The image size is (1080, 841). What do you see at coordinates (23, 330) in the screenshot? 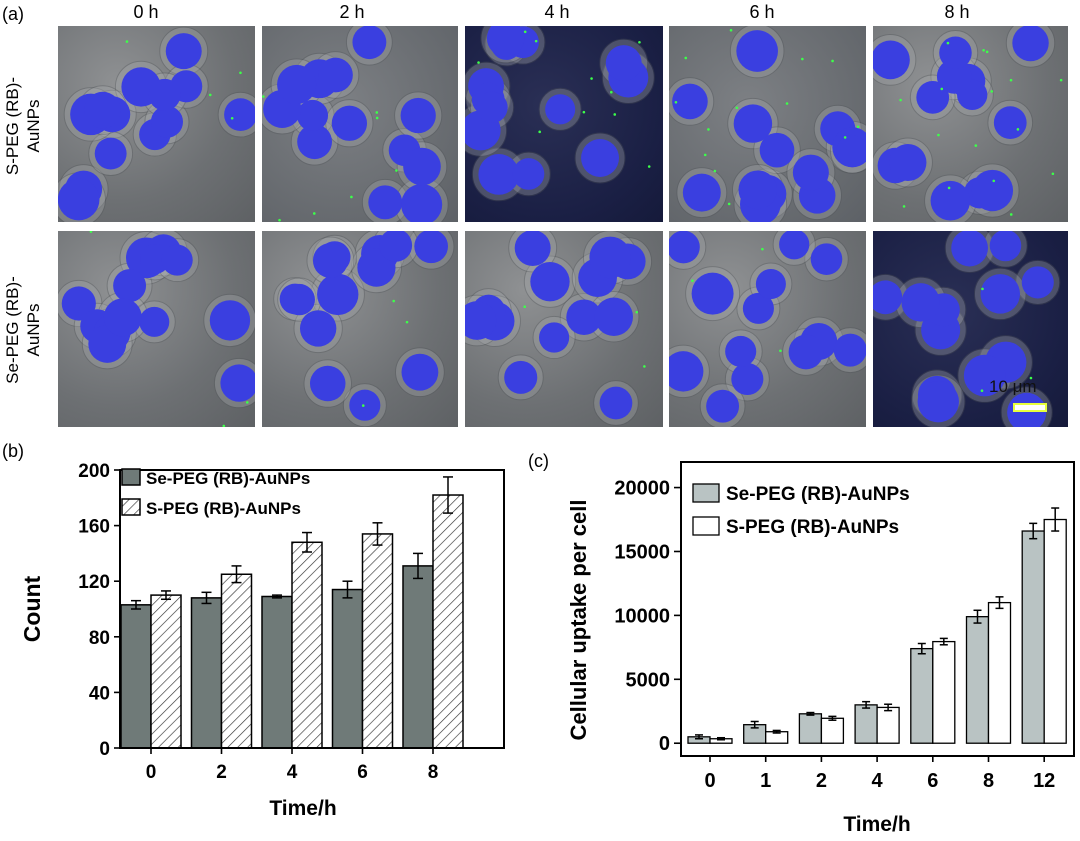
I see `row-label-se-peg: Se-PEG (RB)- AuNPs` at bounding box center [23, 330].